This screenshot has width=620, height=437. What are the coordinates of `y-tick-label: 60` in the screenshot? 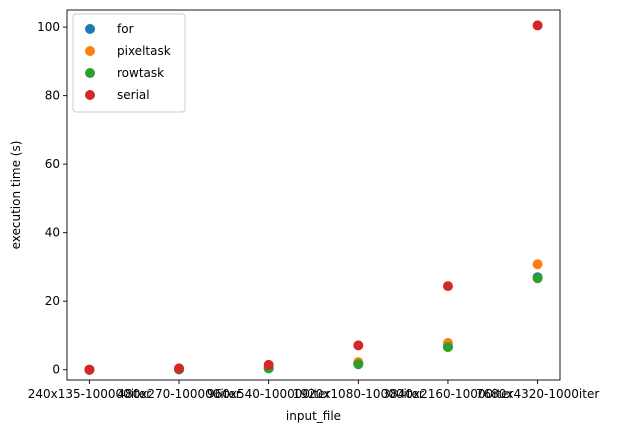 It's located at (52, 164).